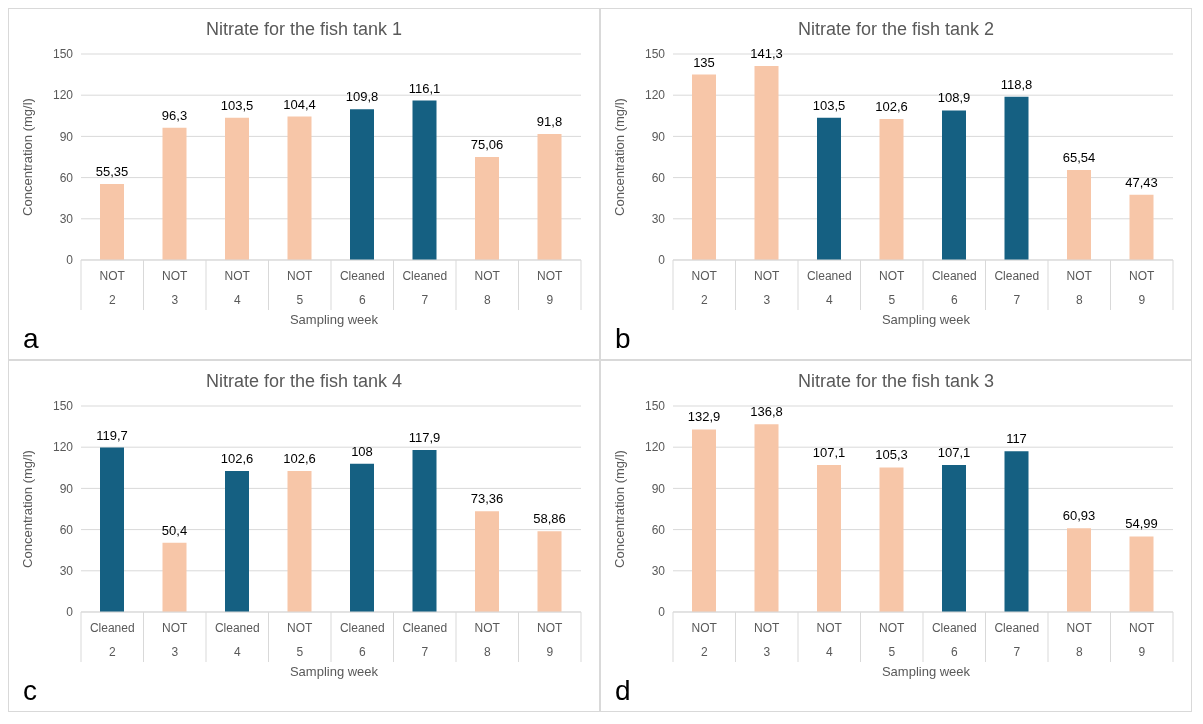  I want to click on y-tick-label: 90, so click(66, 136).